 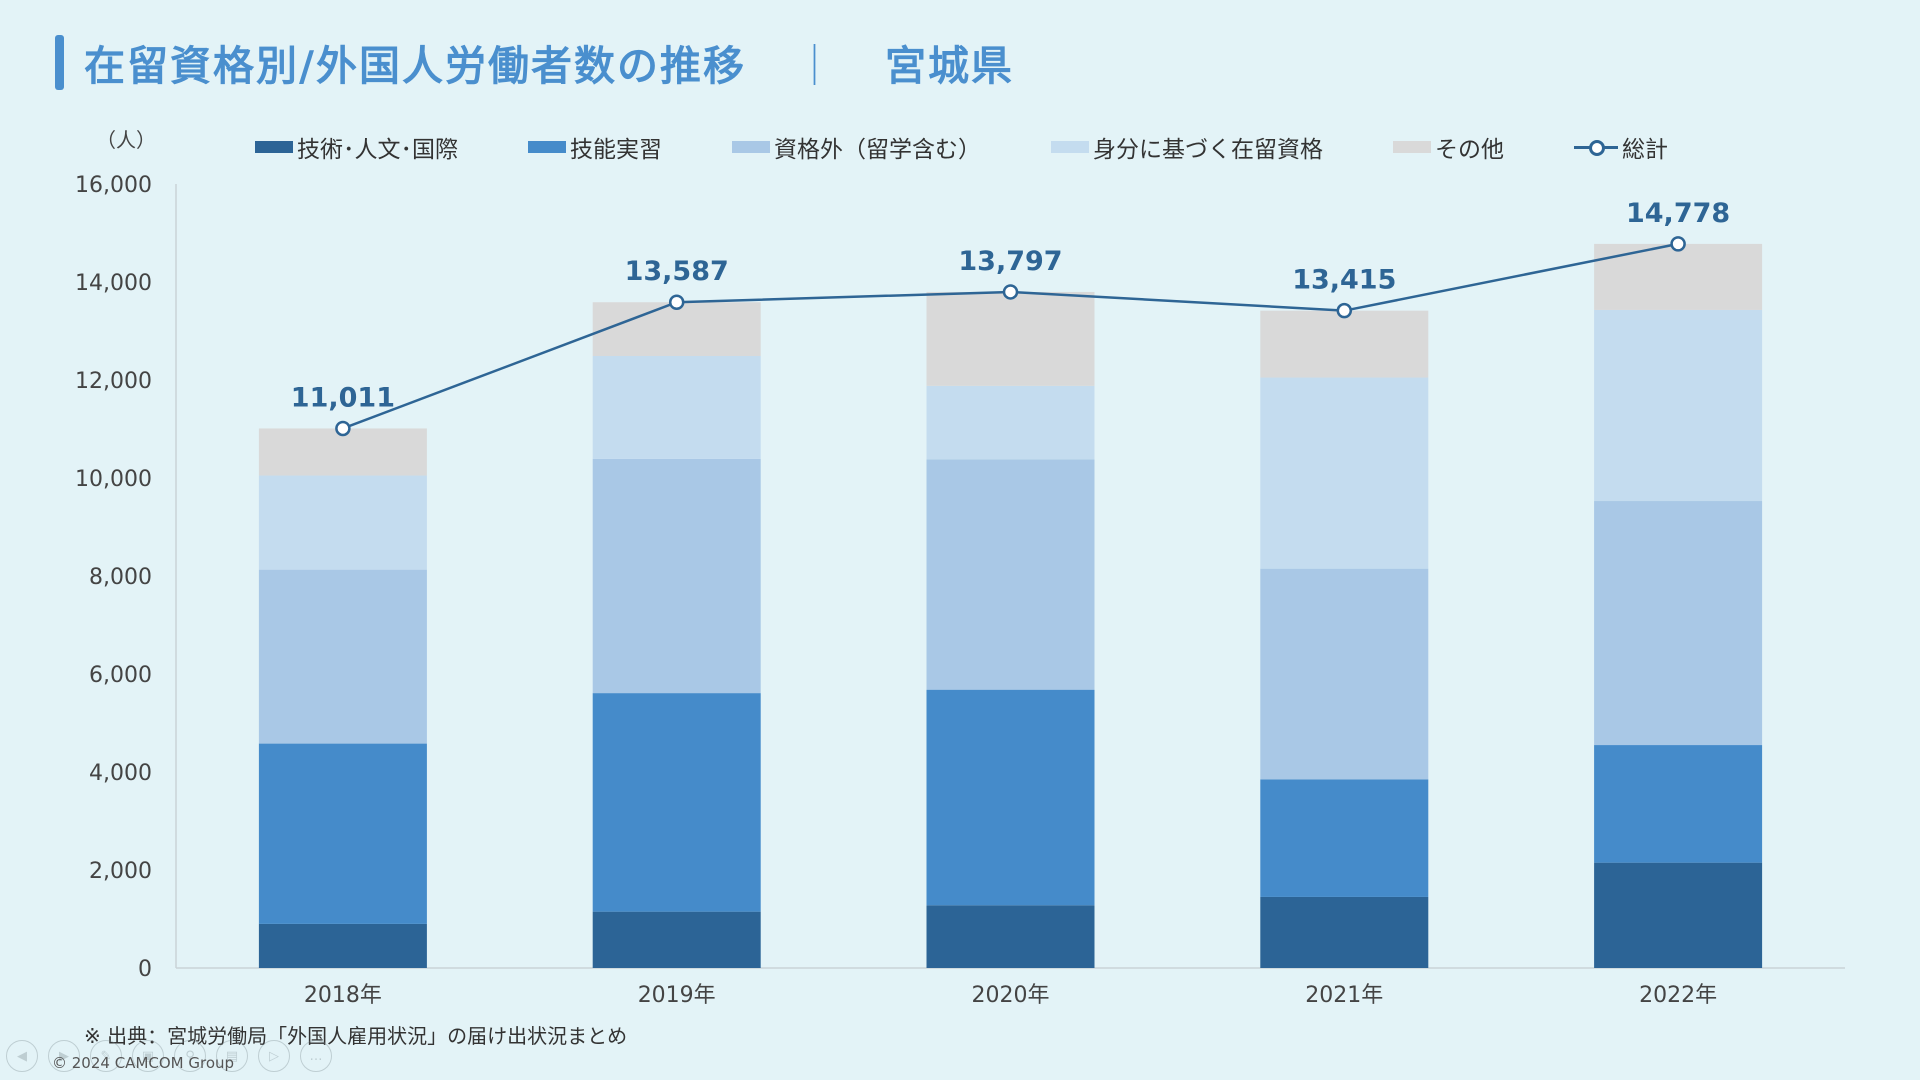 I want to click on legend-item-mibun: 身分に基づく在留資格, so click(x=1187, y=147).